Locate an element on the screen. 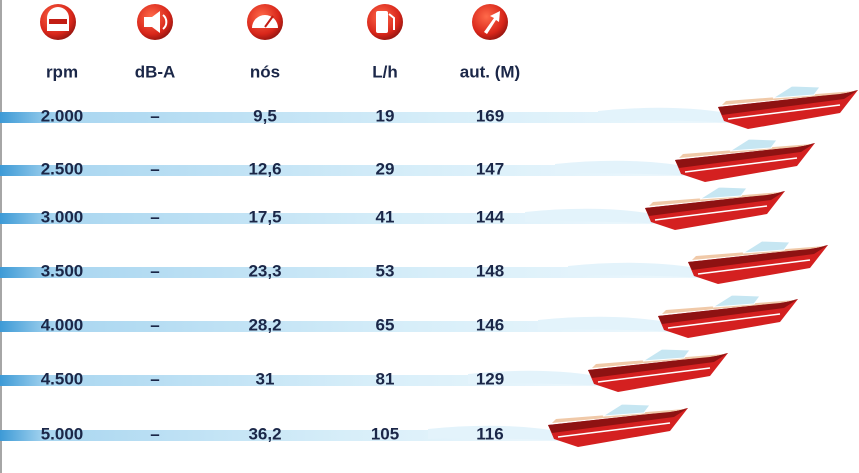 This screenshot has width=859, height=473. column-header: rpm is located at coordinates (62, 71).